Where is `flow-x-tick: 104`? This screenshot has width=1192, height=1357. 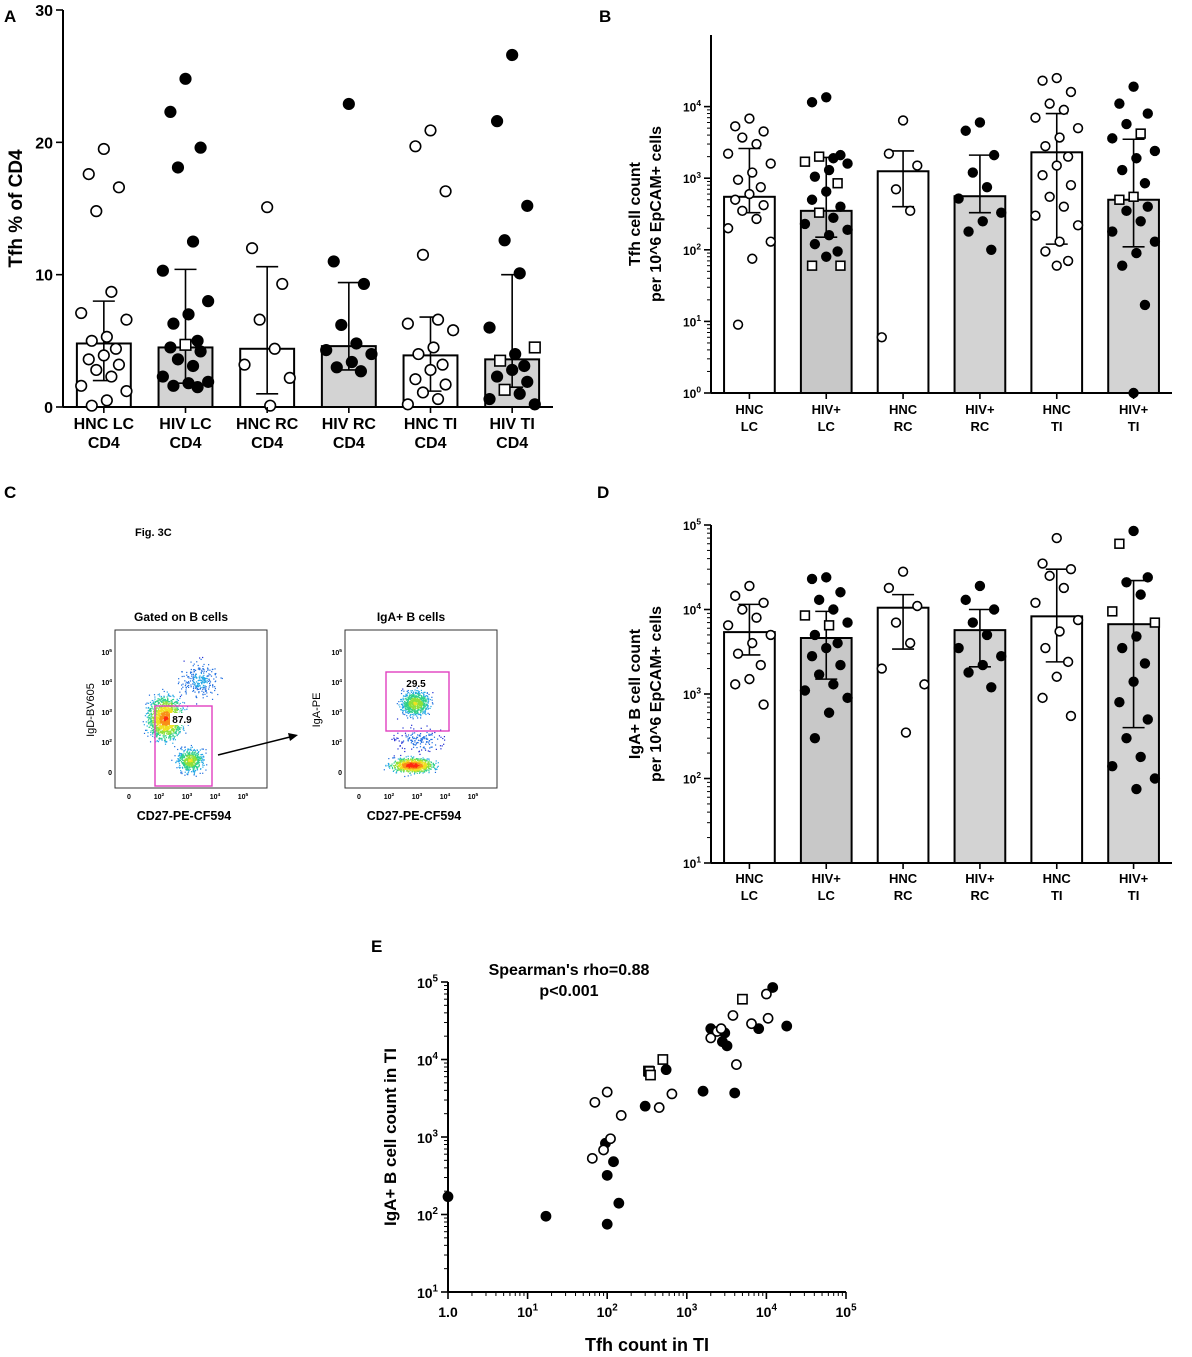 flow-x-tick: 104 is located at coordinates (445, 796).